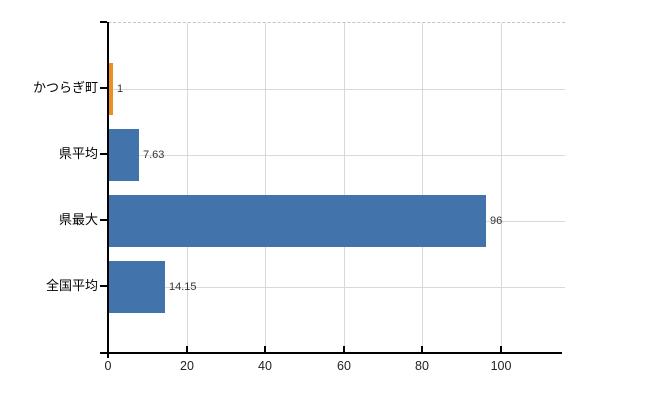 The height and width of the screenshot is (400, 650). What do you see at coordinates (65, 87) in the screenshot?
I see `category-label: かつらぎ町` at bounding box center [65, 87].